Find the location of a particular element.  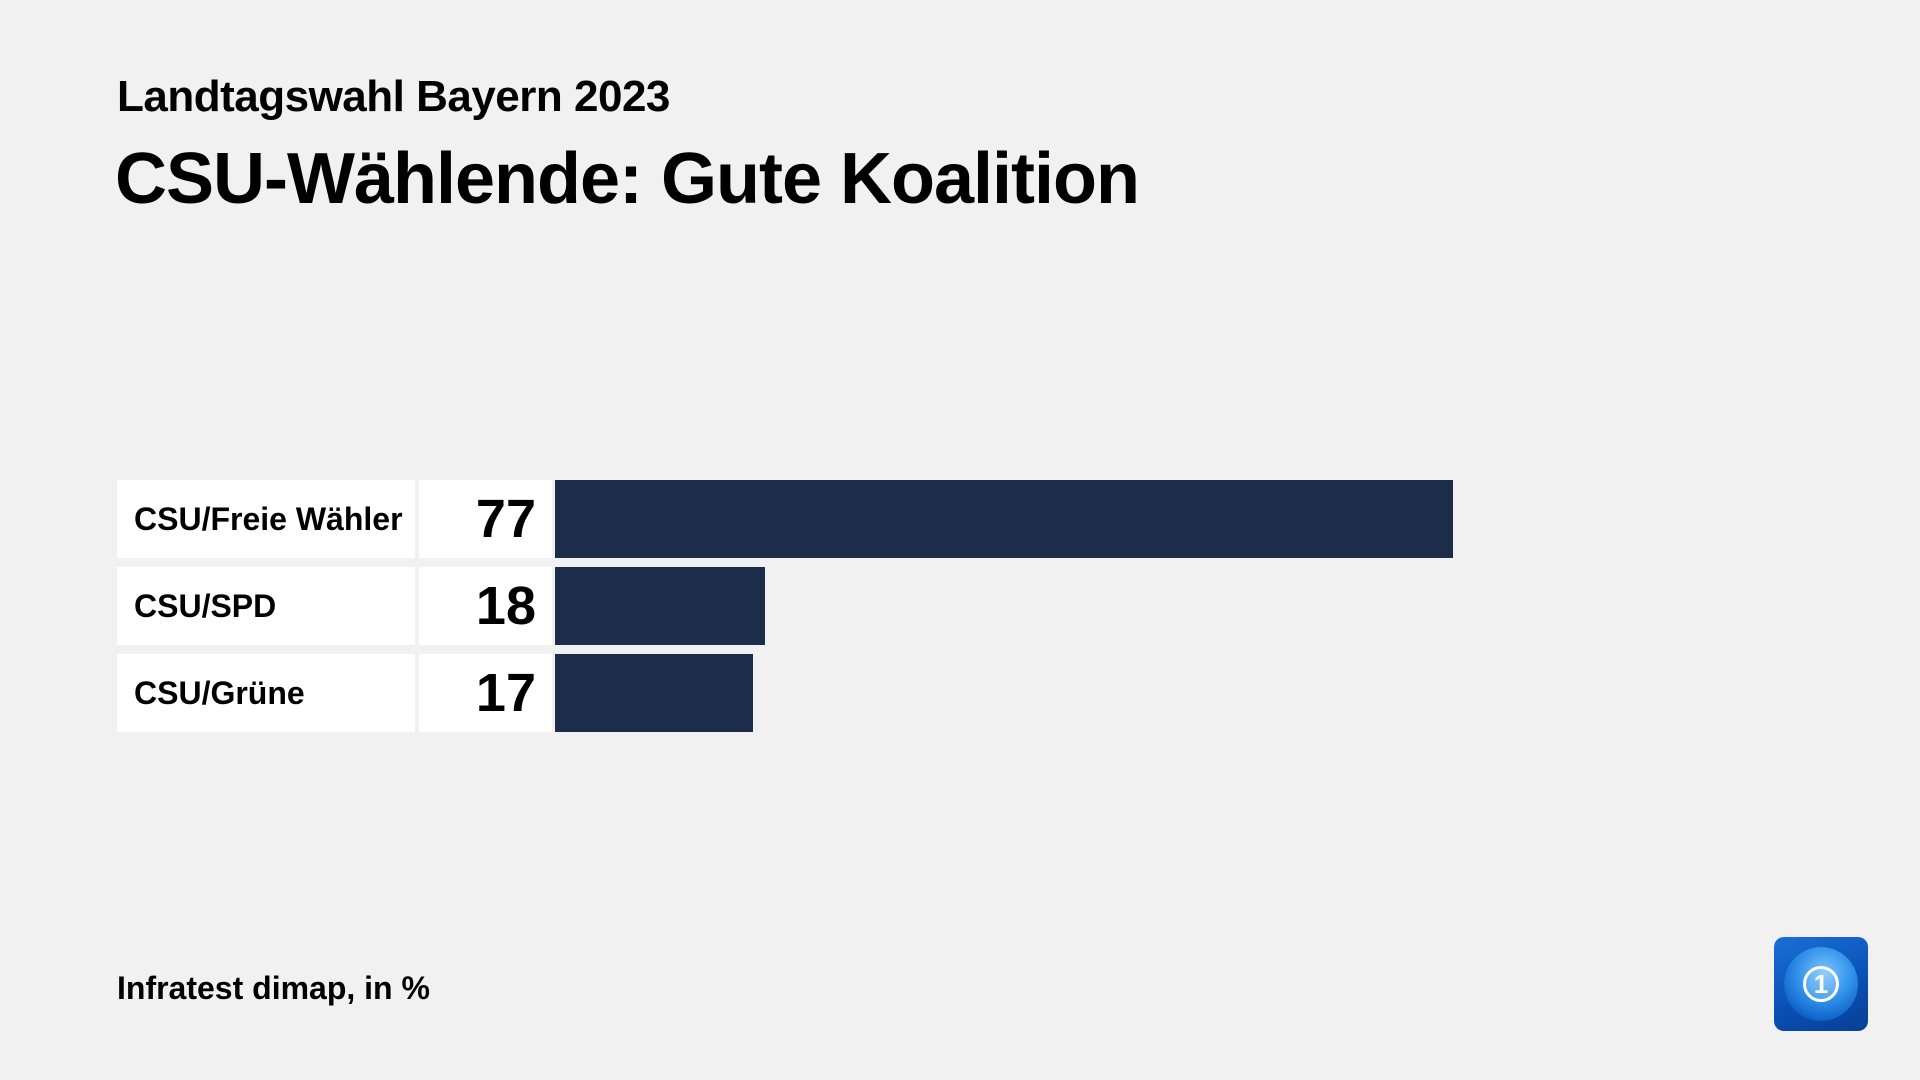

bar-label: CSU/SPD is located at coordinates (266, 606).